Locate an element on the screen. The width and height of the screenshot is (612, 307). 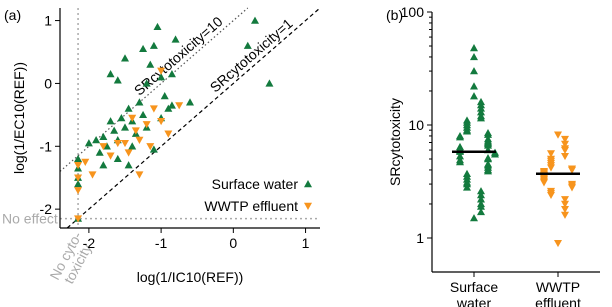
no-effect-label: No effect is located at coordinates (30, 219).